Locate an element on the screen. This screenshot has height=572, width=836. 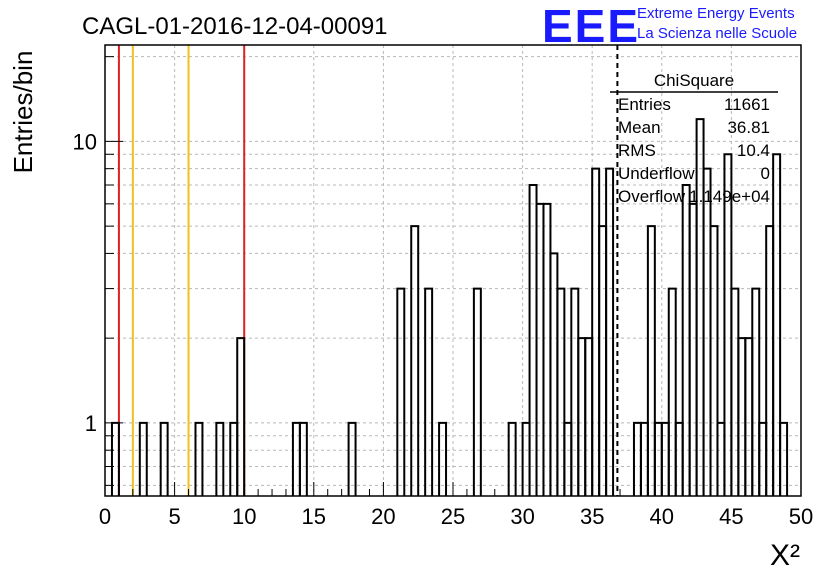
stats-label-overflow: Overflow is located at coordinates (652, 196).